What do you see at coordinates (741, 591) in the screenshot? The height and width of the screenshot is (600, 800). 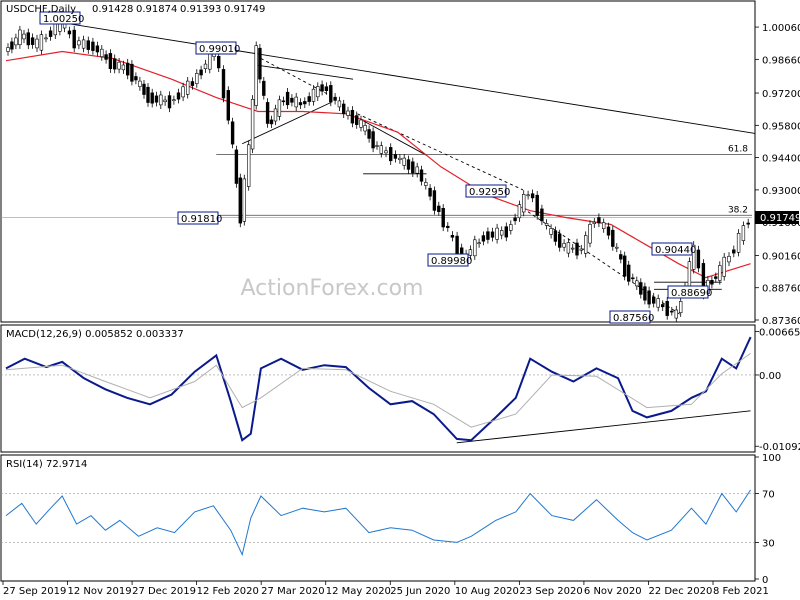 I see `x-tick-label: 8 Feb 2021` at bounding box center [741, 591].